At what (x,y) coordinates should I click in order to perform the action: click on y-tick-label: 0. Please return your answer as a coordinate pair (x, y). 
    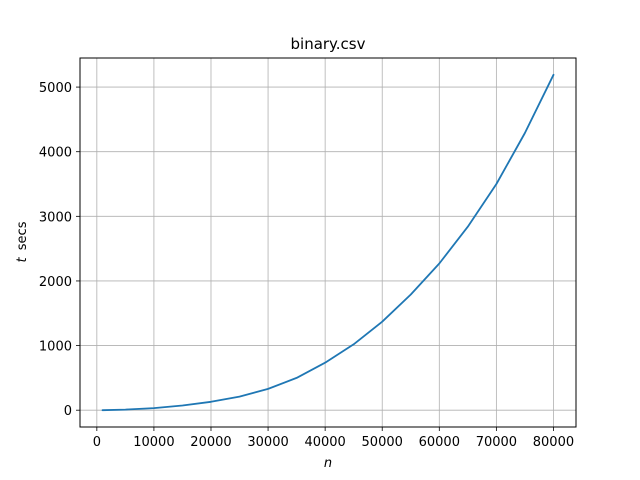
    Looking at the image, I should click on (68, 411).